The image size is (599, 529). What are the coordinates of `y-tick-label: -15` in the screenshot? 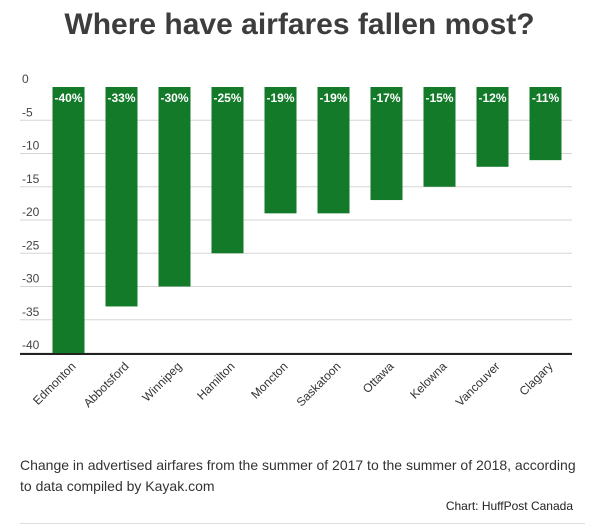 It's located at (31, 179).